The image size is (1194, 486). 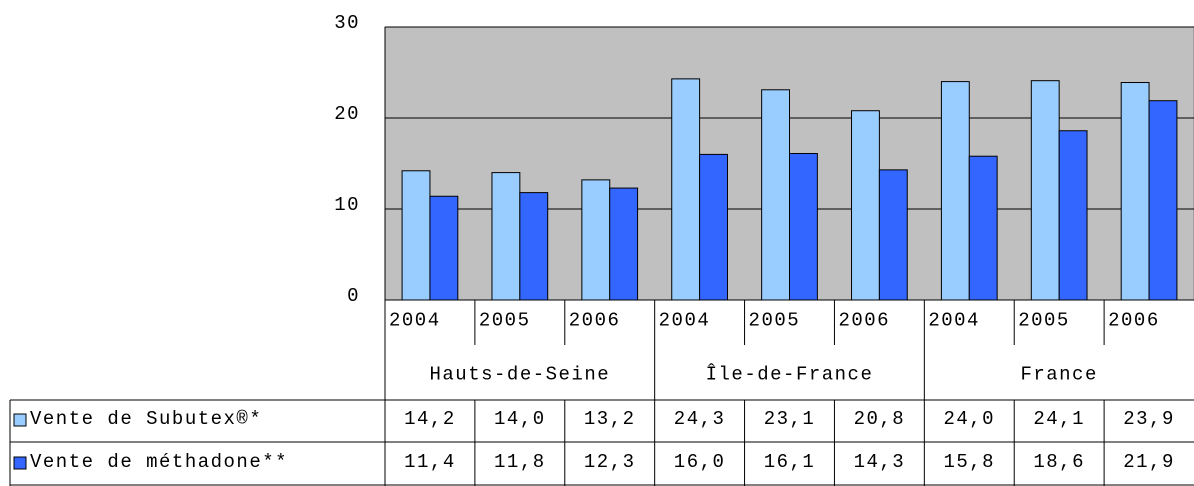 I want to click on value-label: 23,1, so click(x=790, y=419).